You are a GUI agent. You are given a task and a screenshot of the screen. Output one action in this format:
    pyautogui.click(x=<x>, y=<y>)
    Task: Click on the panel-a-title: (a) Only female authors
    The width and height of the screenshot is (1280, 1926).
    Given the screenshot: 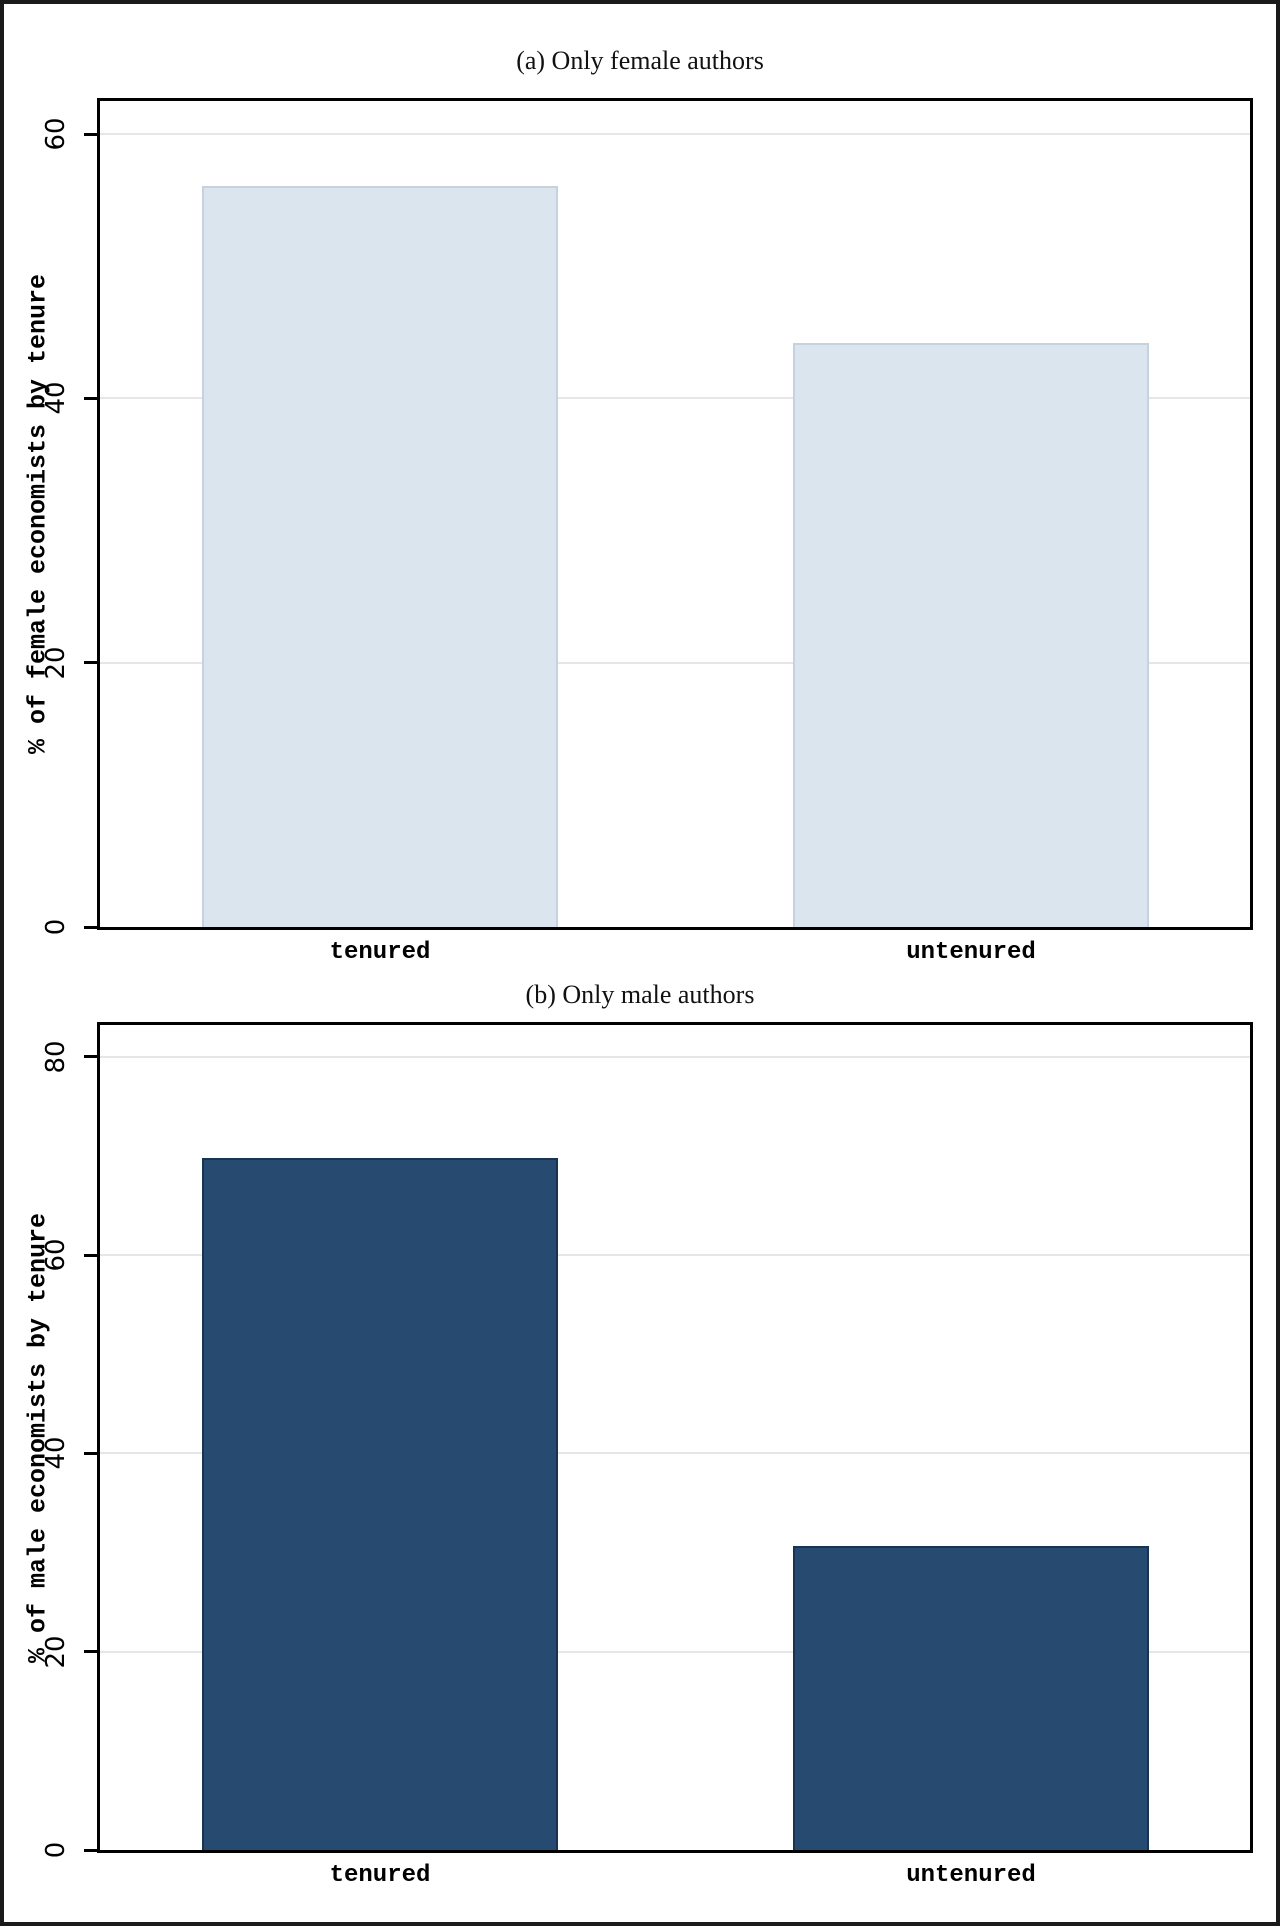 What is the action you would take?
    pyautogui.click(x=640, y=60)
    